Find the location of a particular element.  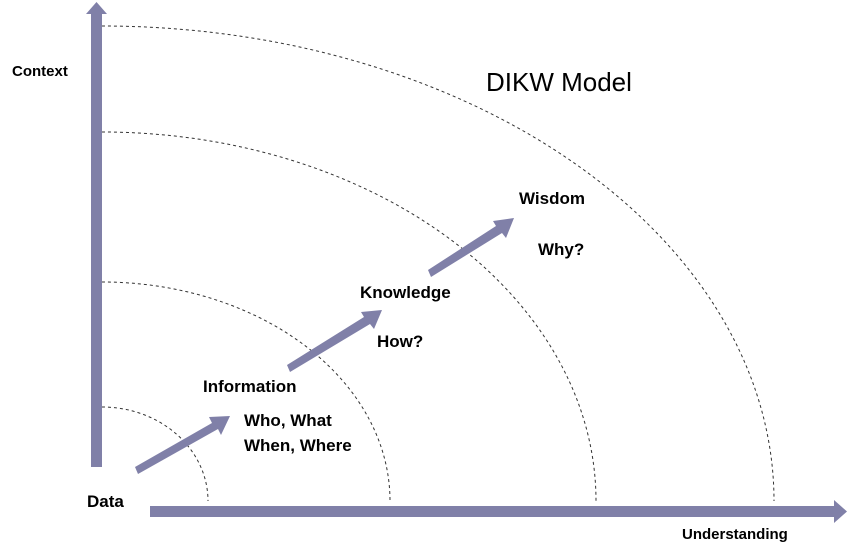

diagram-title: DIKW Model is located at coordinates (559, 82).